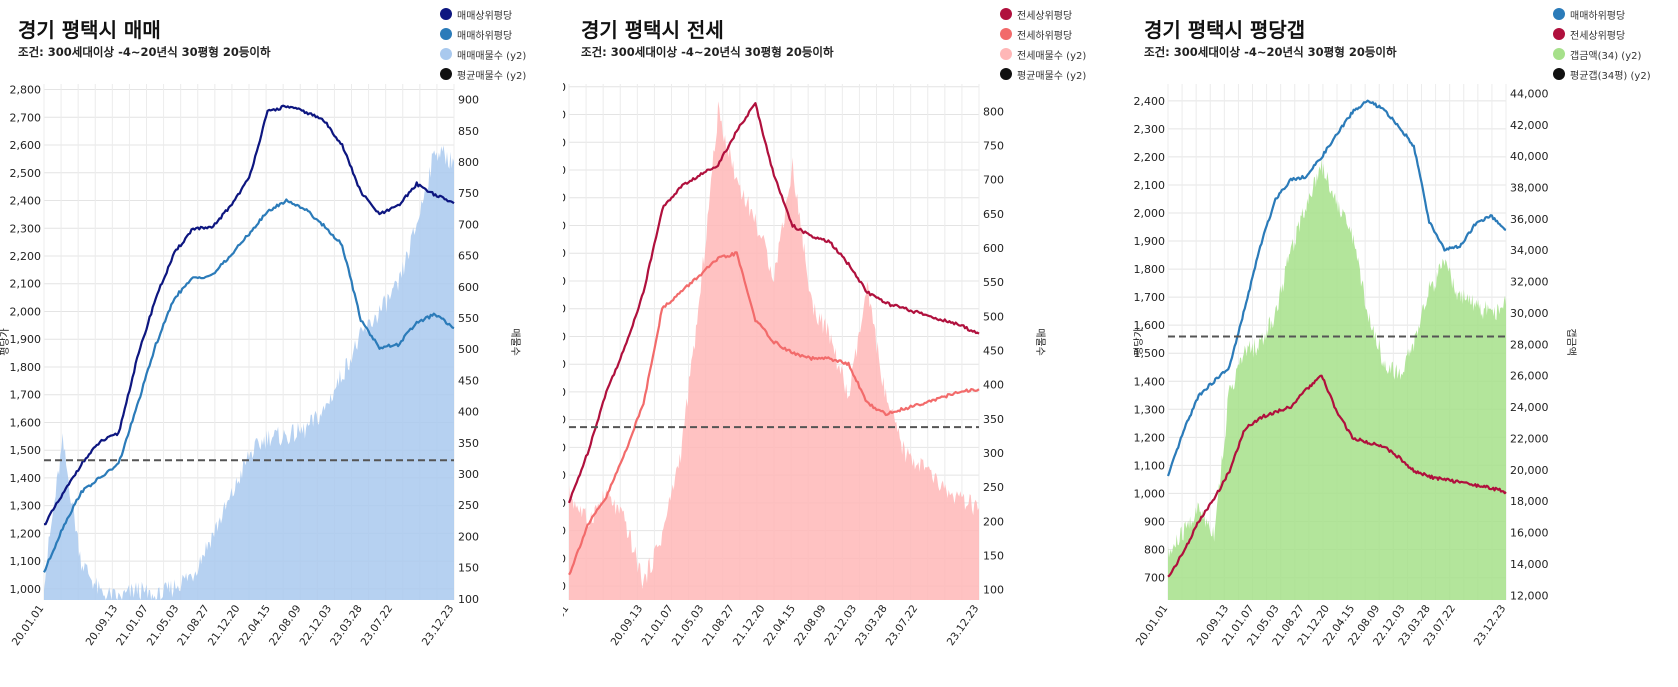  I want to click on x-tick-label: 20.01.01, so click(567, 625).